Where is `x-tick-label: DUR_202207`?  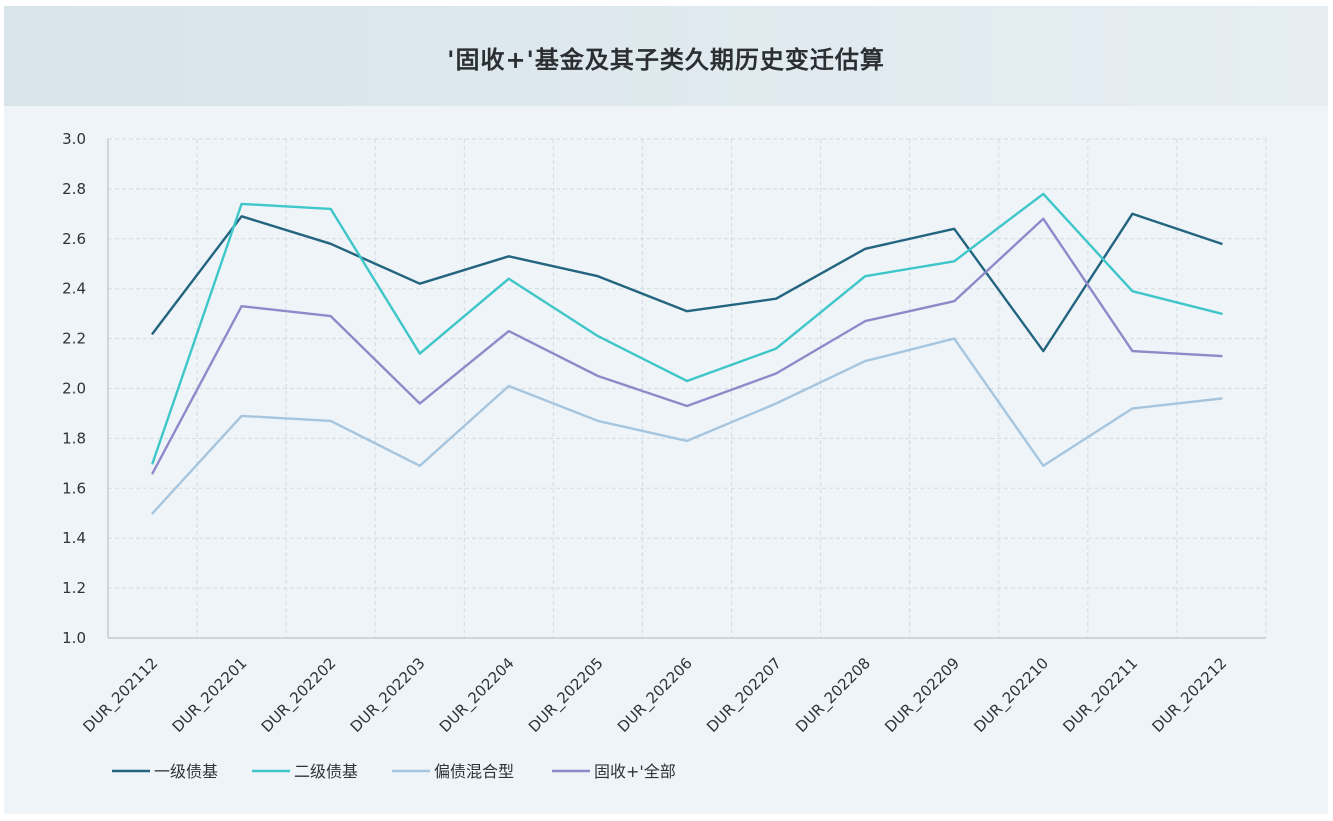
x-tick-label: DUR_202207 is located at coordinates (744, 695).